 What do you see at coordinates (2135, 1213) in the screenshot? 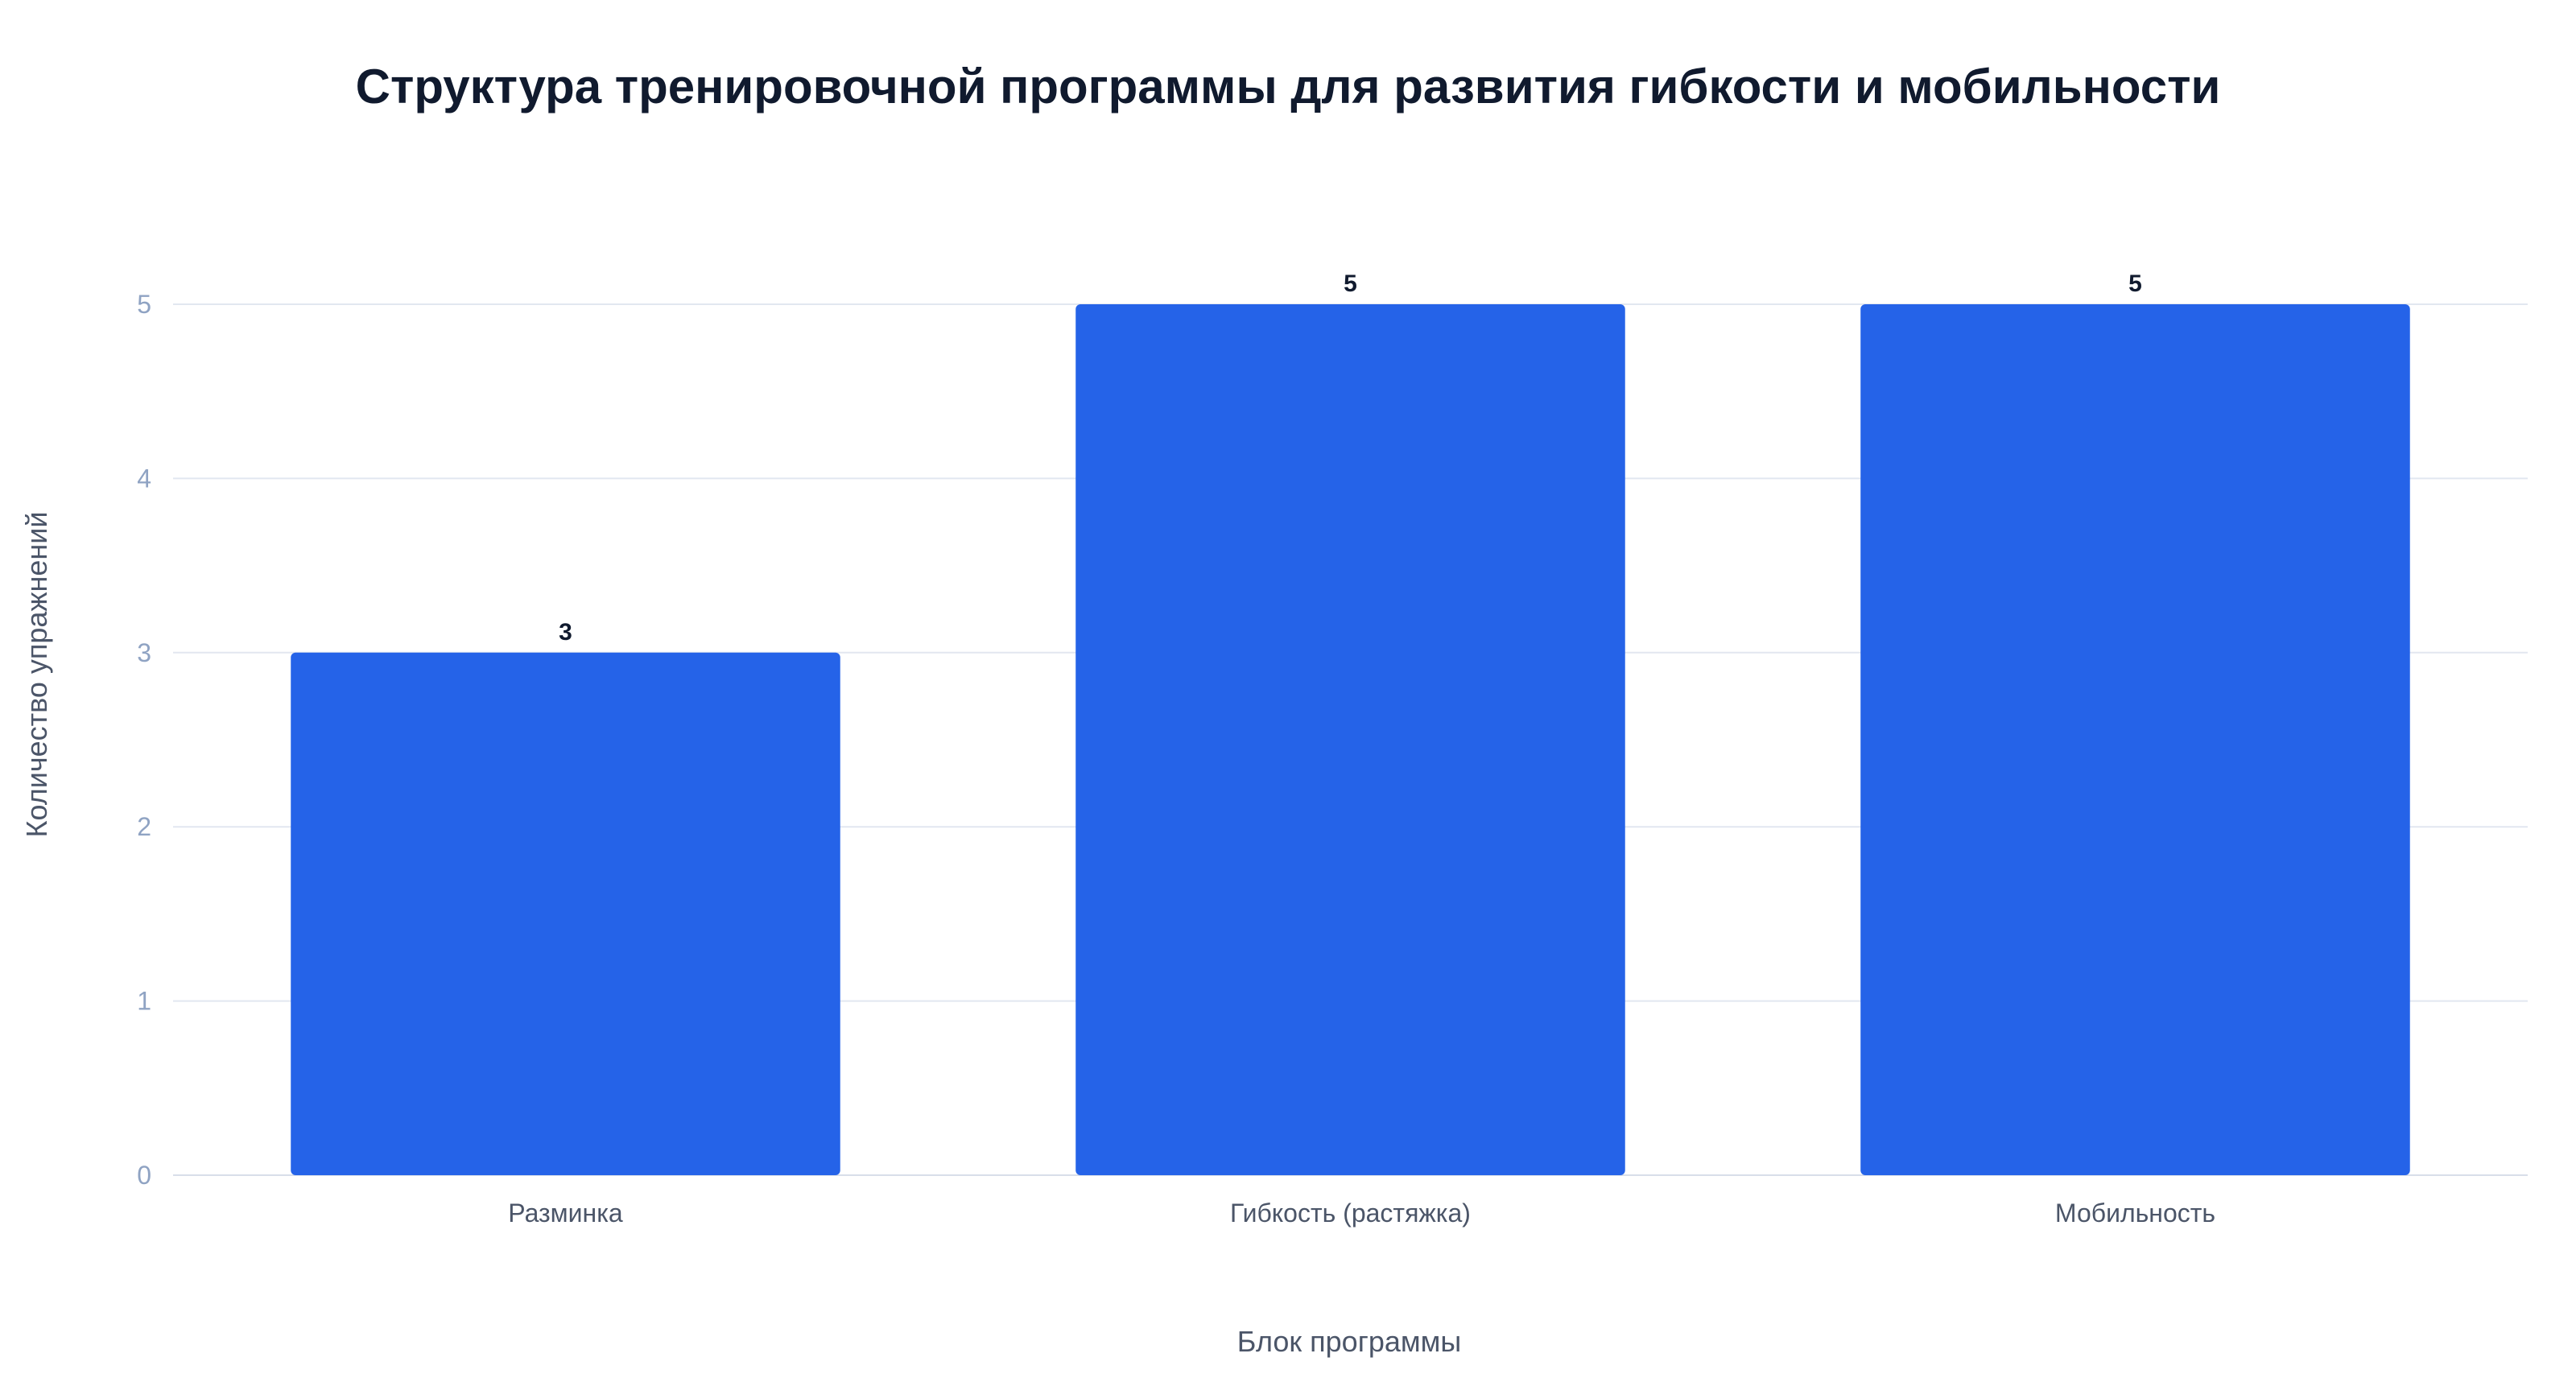
I see `x-tick-label: Мобильность` at bounding box center [2135, 1213].